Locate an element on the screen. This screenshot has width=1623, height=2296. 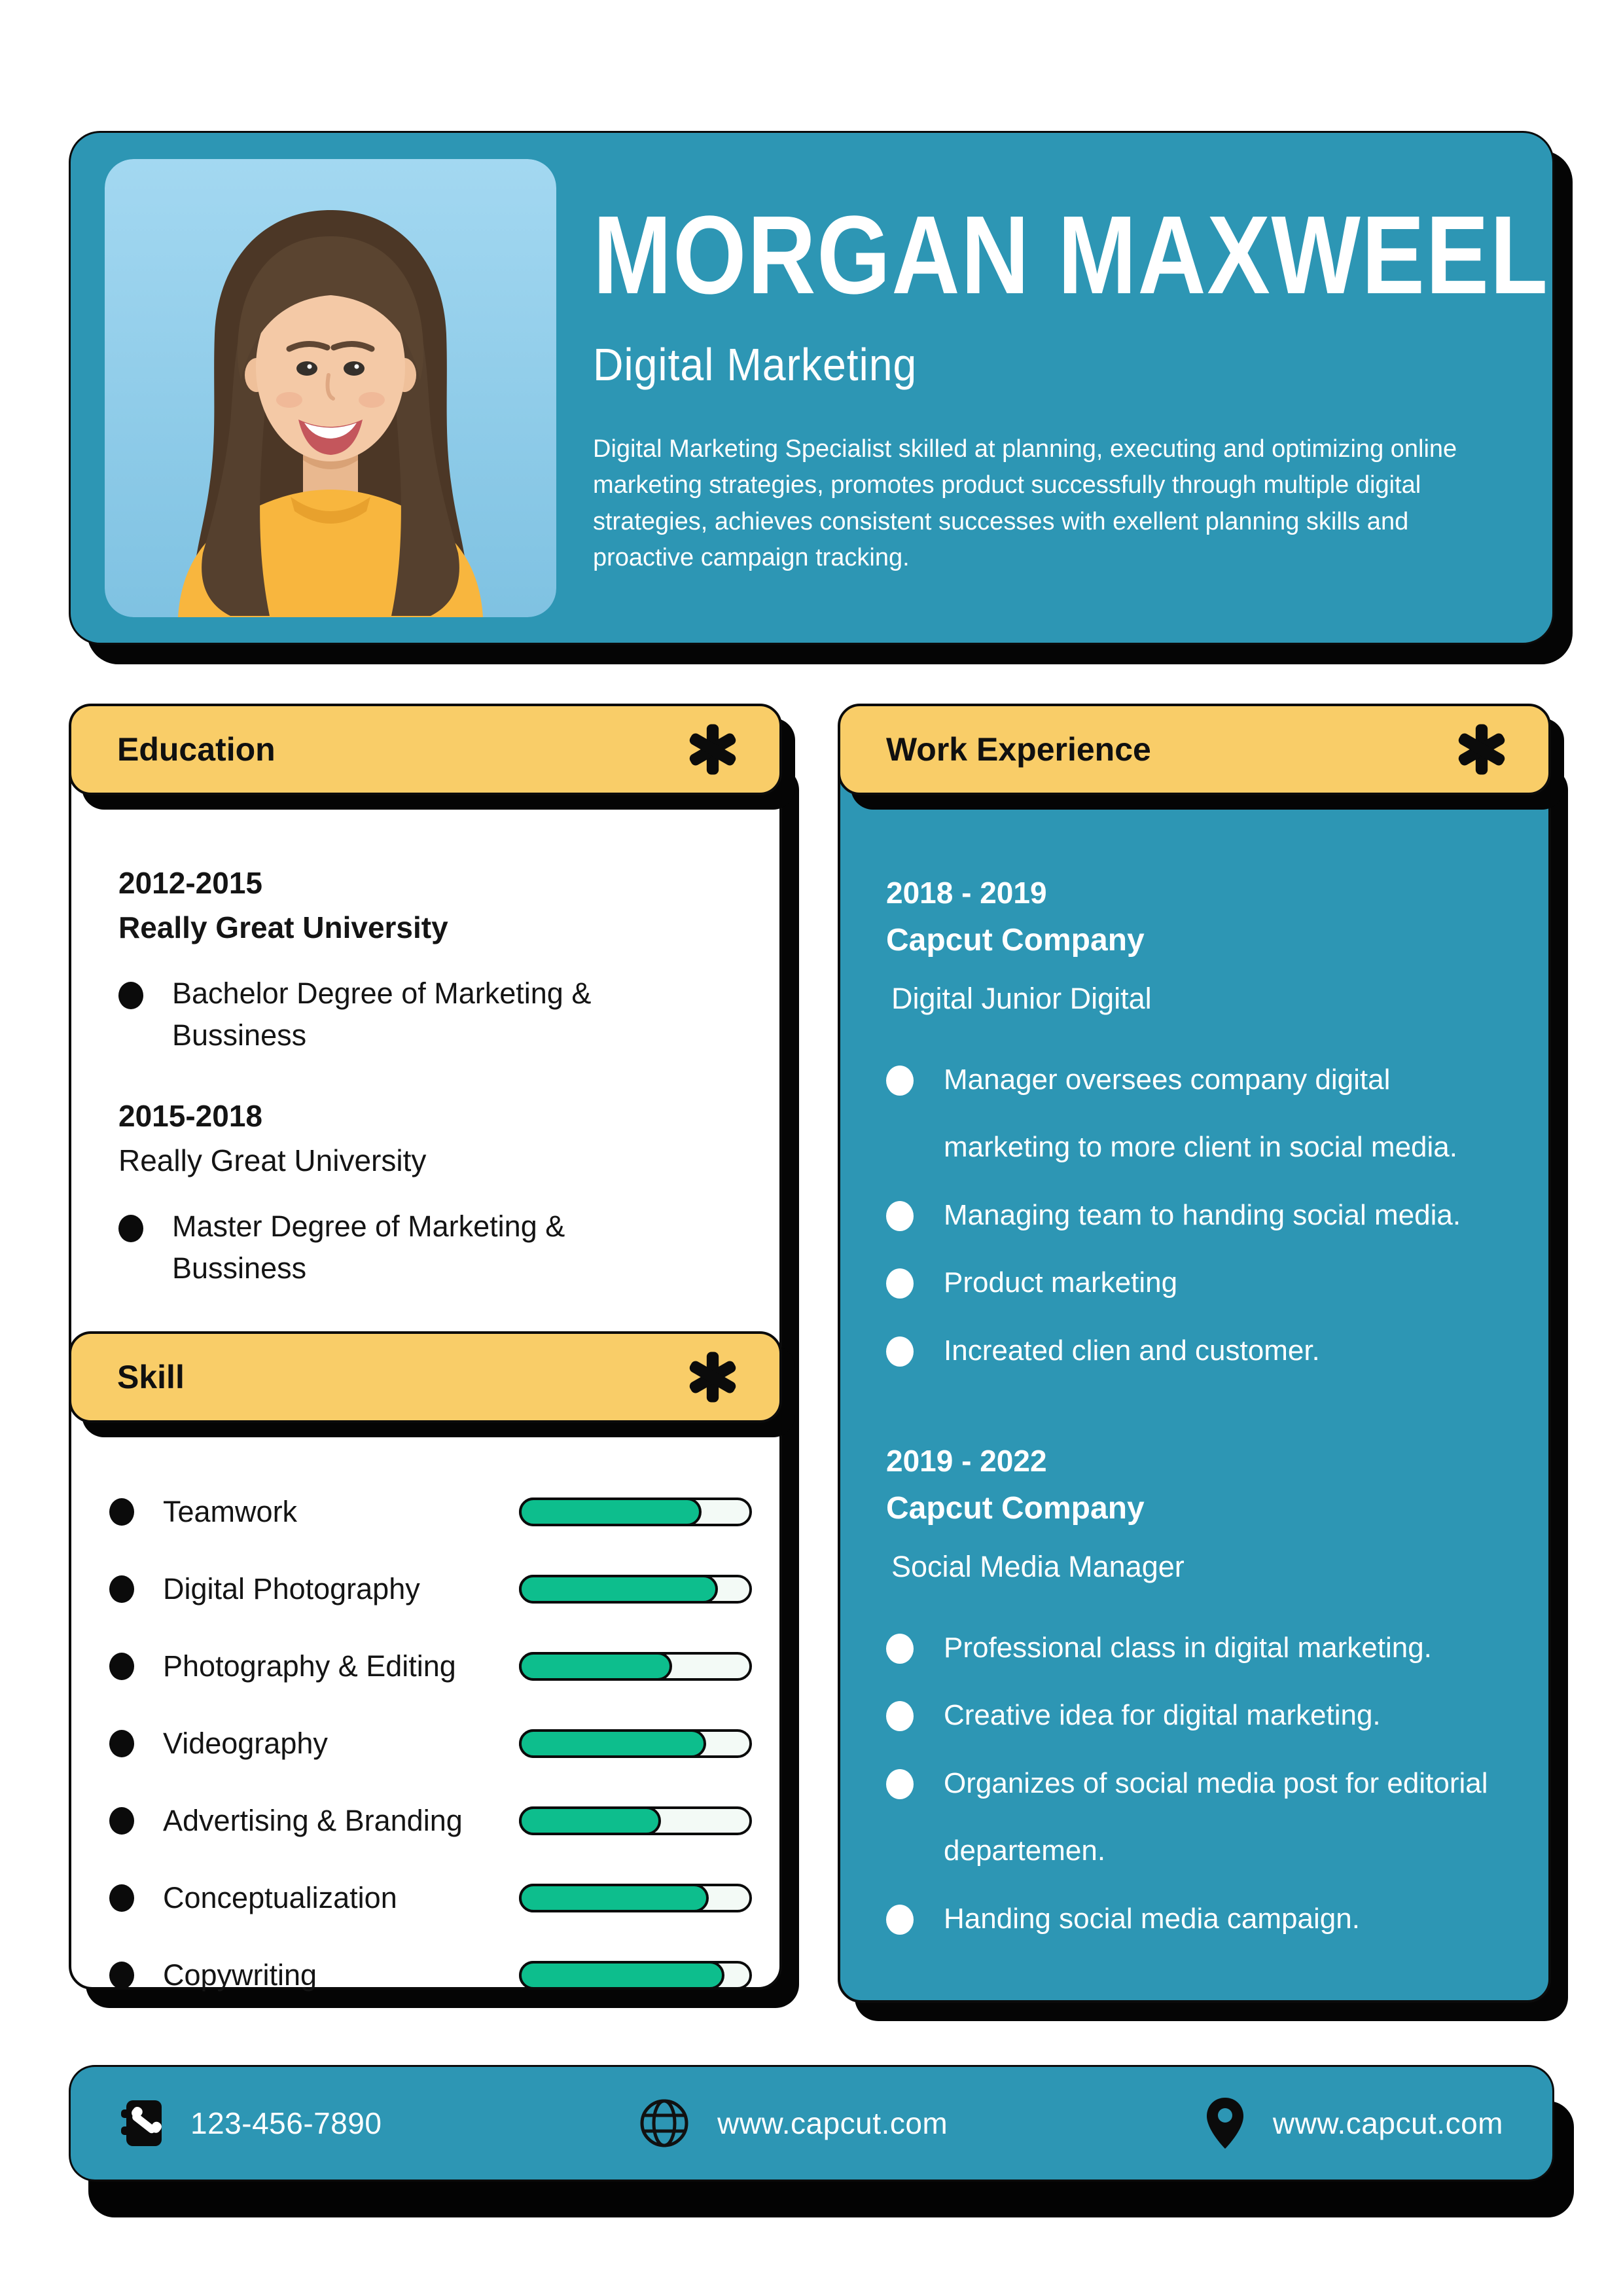
portrait-illustration is located at coordinates (330, 388).